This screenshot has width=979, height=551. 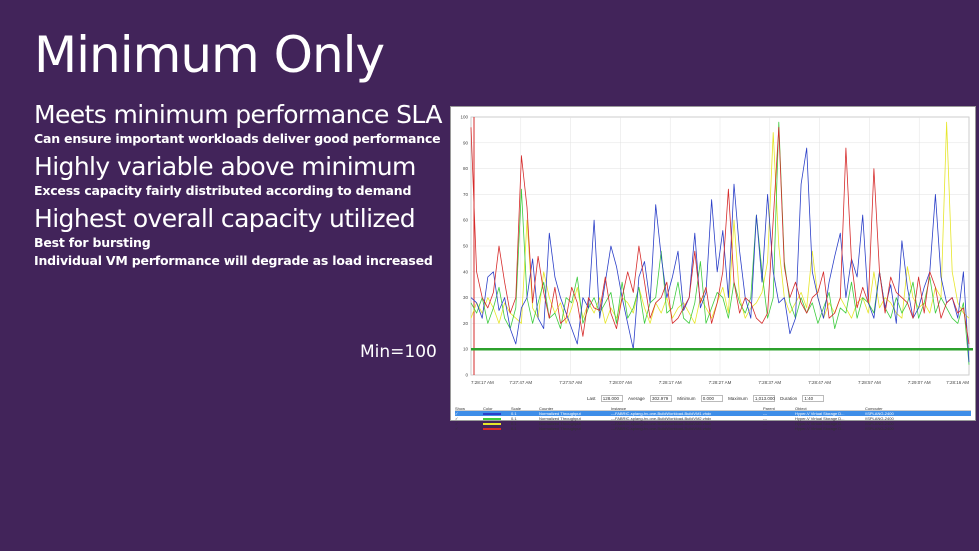 I want to click on col-object: Object, so click(x=801, y=408).